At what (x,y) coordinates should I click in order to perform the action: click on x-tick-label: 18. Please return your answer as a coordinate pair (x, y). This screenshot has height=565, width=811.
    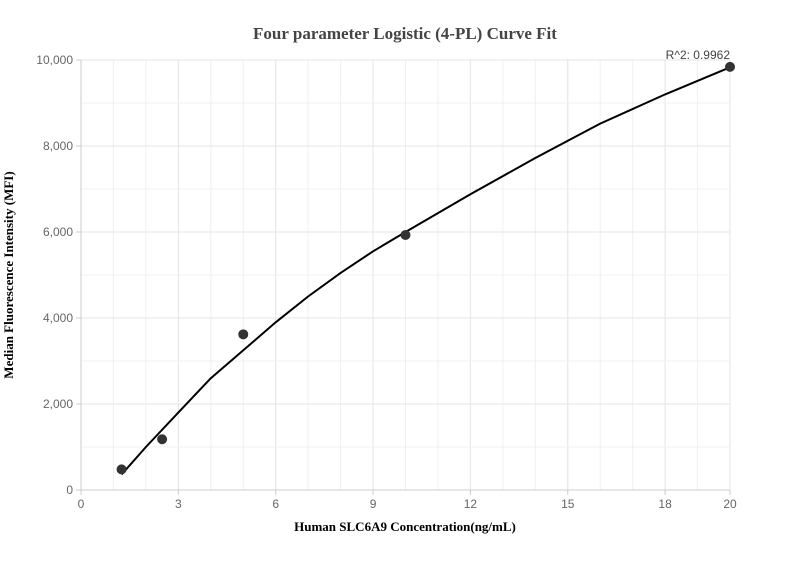
    Looking at the image, I should click on (665, 504).